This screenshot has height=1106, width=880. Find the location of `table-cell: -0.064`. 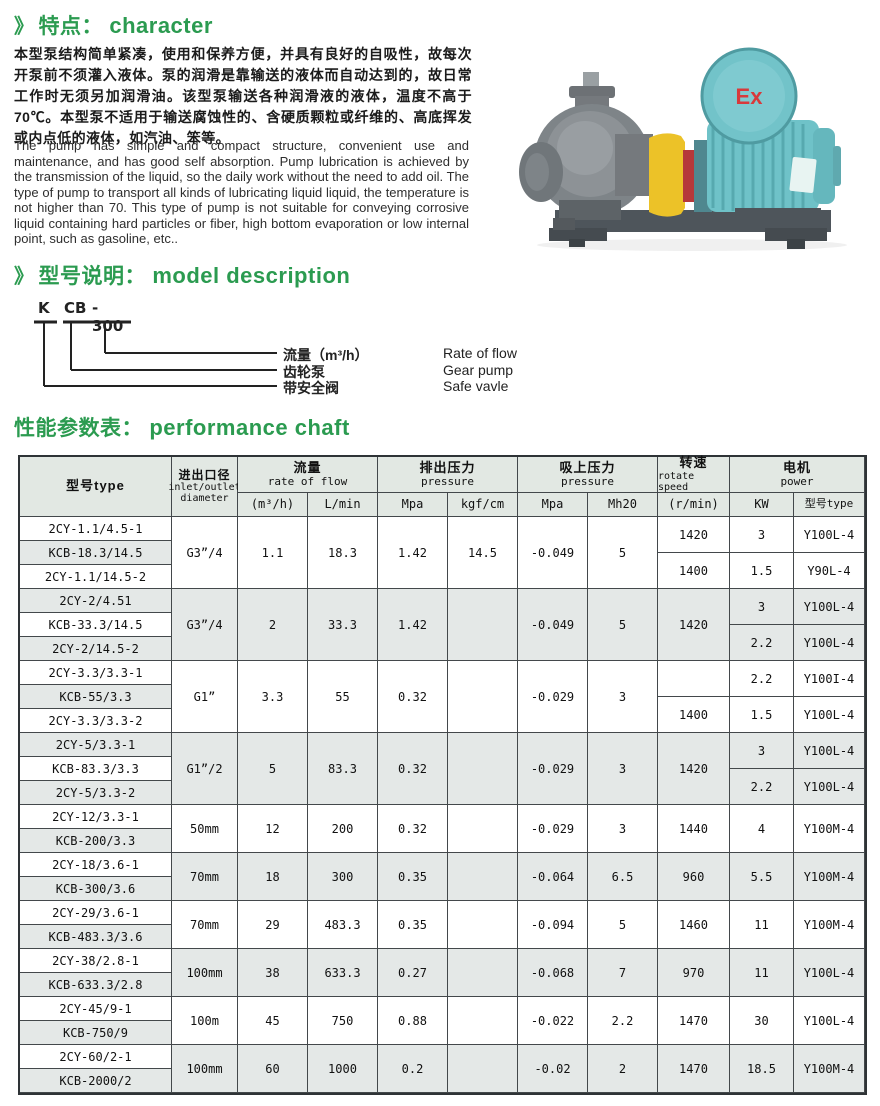

table-cell: -0.064 is located at coordinates (553, 877).